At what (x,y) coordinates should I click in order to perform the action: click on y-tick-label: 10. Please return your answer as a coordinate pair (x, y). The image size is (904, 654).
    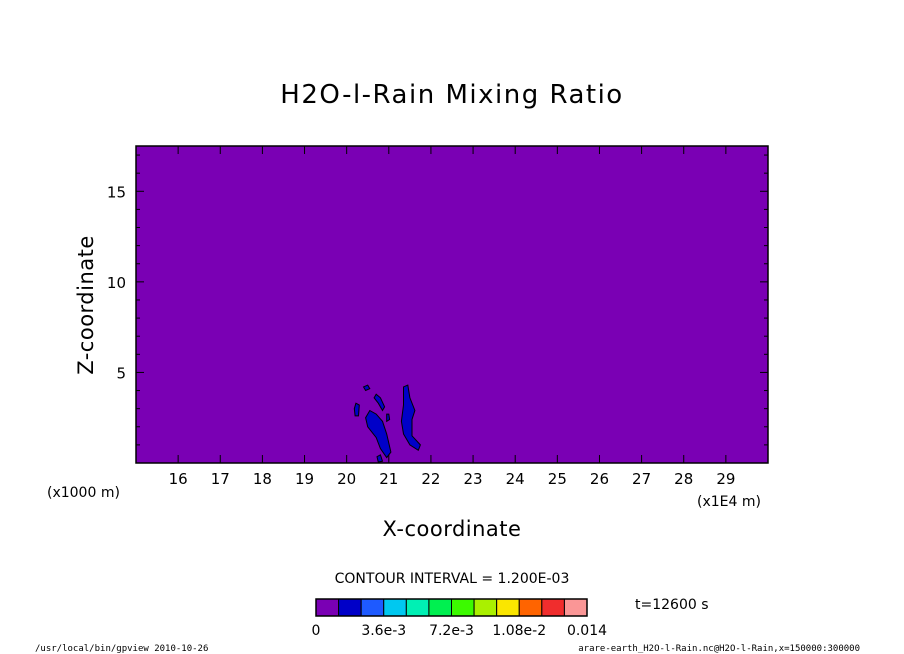
    Looking at the image, I should click on (116, 283).